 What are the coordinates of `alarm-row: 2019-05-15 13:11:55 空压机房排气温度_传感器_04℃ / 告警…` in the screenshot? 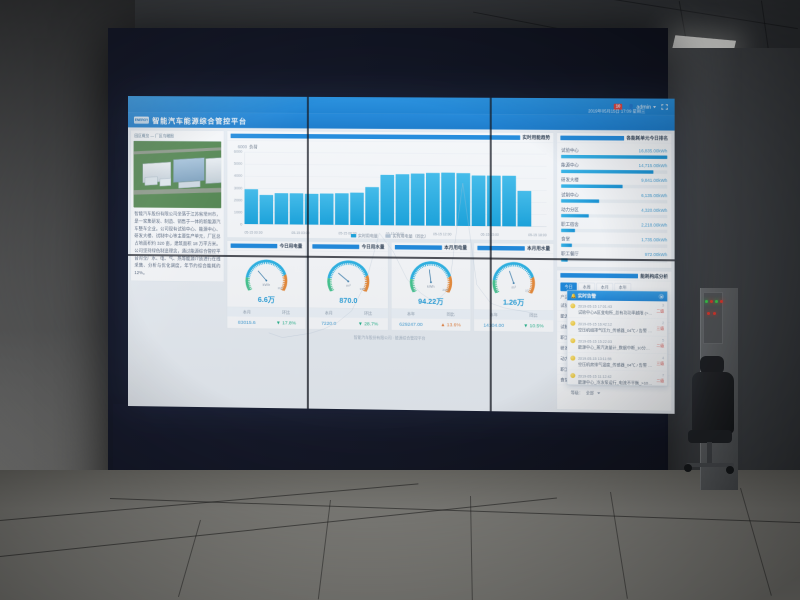 It's located at (617, 362).